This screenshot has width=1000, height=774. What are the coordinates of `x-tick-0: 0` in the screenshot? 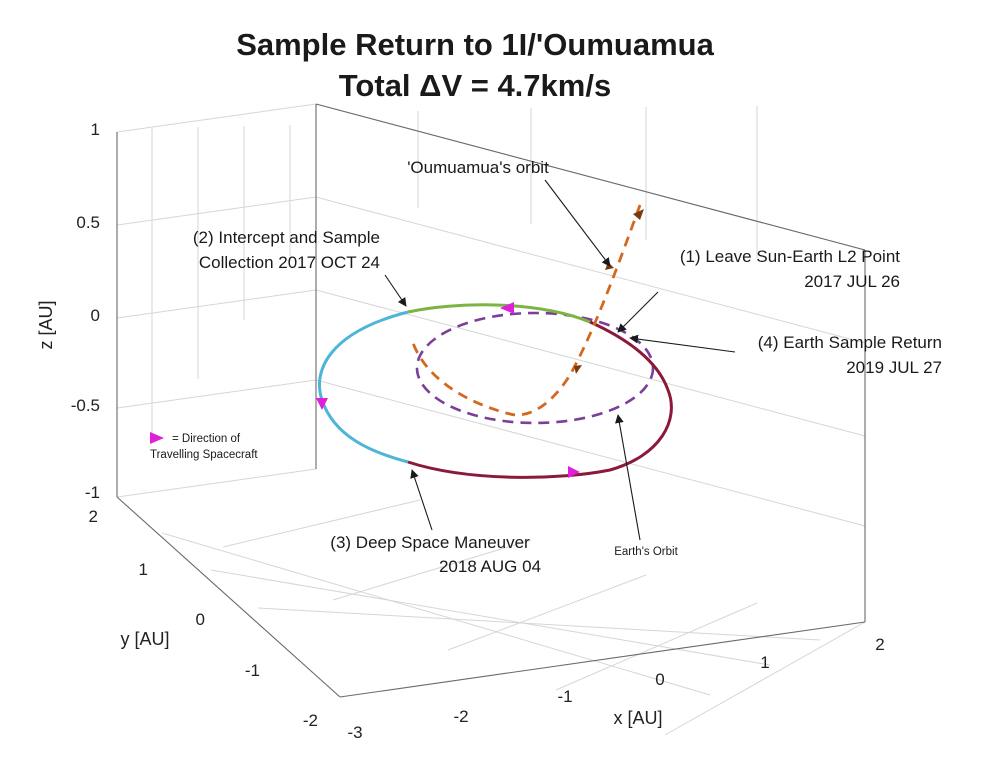 It's located at (659, 679).